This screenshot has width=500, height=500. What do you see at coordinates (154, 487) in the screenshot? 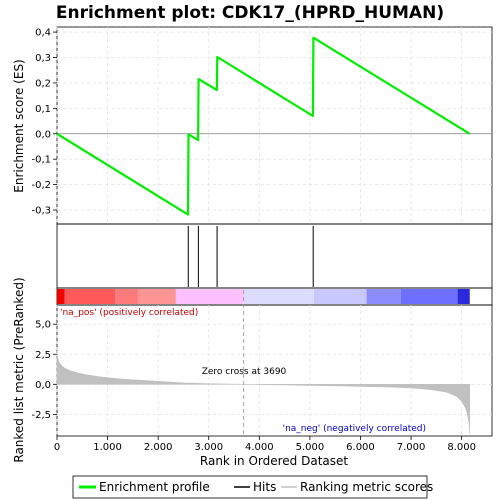
I see `legend-label-enrichment-profile: Enrichment profile` at bounding box center [154, 487].